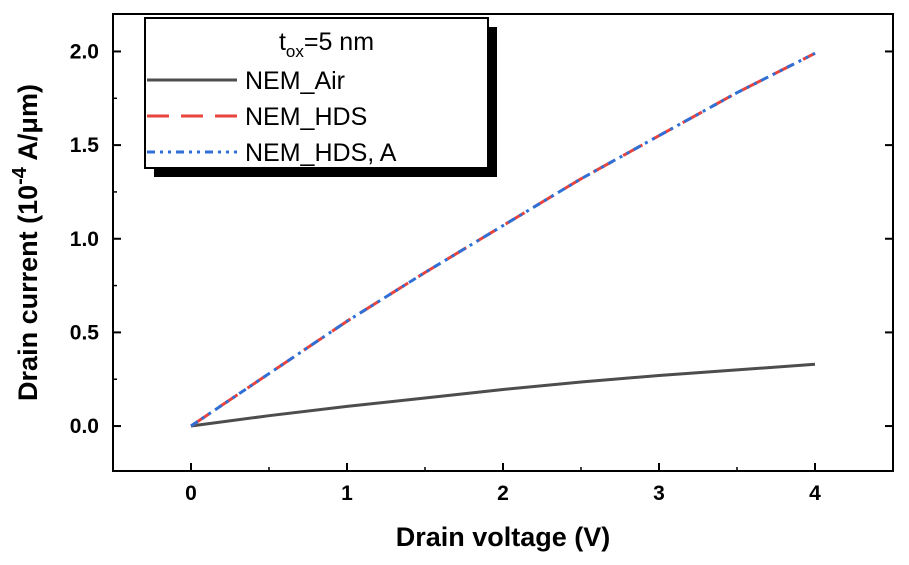  Describe the element at coordinates (295, 51) in the screenshot. I see `legend-title-subscript: ox` at that location.